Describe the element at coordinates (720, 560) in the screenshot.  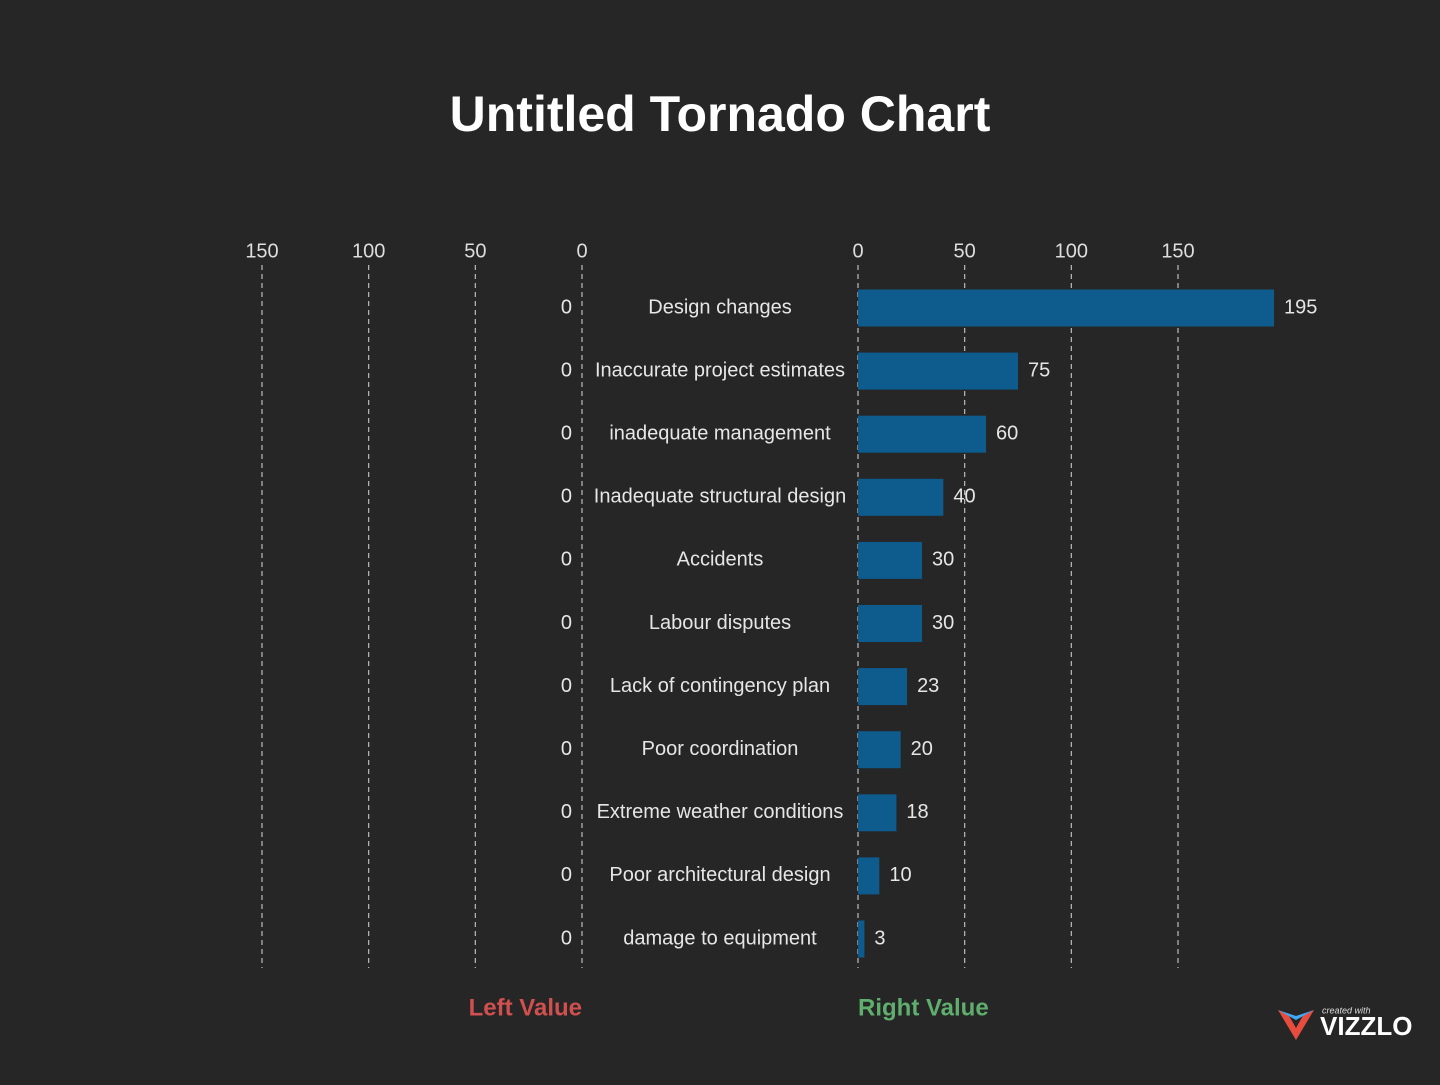
I see `category-label: Accidents` at that location.